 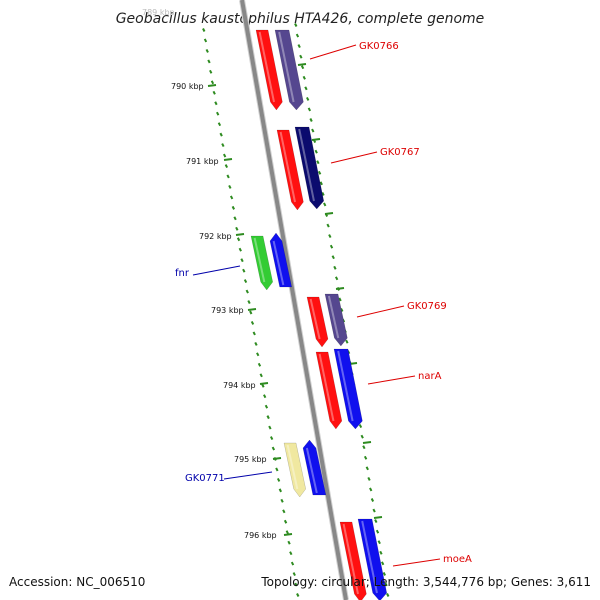 I want to click on gene-gk0769-cds, so click(x=317, y=322).